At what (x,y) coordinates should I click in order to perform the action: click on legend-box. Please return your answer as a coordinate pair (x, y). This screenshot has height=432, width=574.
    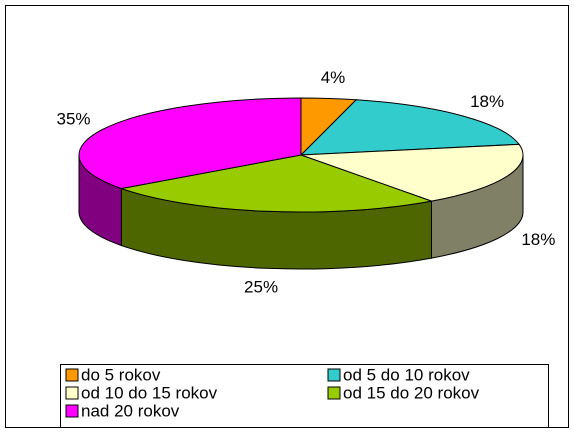
    Looking at the image, I should click on (304, 396).